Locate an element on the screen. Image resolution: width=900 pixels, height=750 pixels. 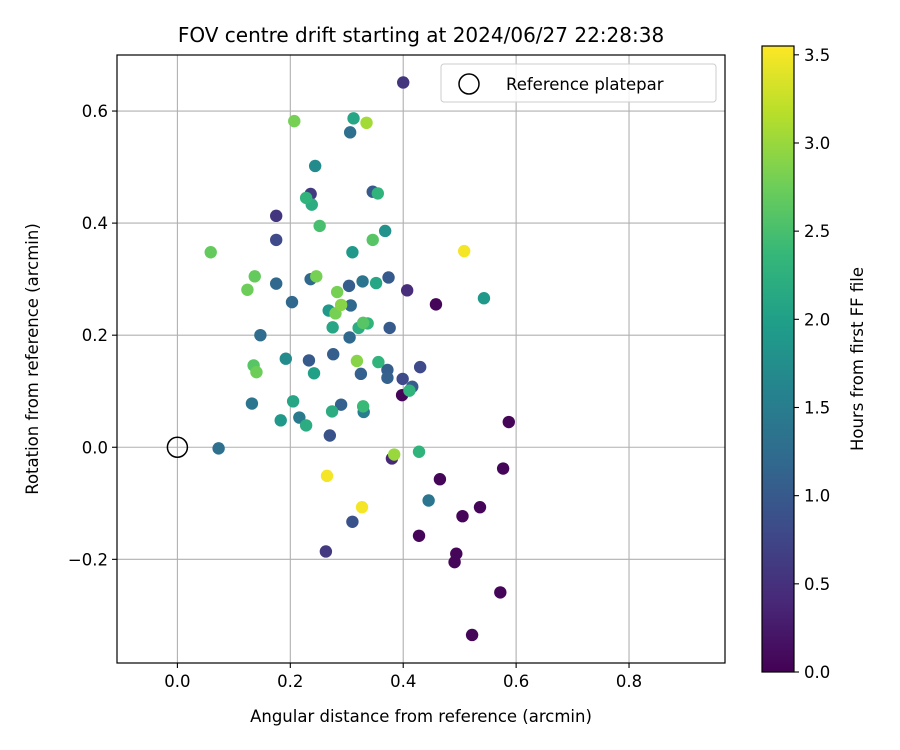
y-tick-label: −0.2 is located at coordinates (88, 559).